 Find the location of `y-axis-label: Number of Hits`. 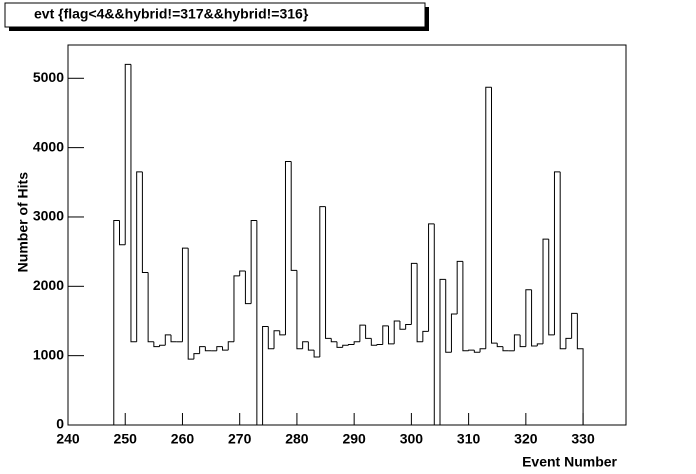

y-axis-label: Number of Hits is located at coordinates (23, 222).